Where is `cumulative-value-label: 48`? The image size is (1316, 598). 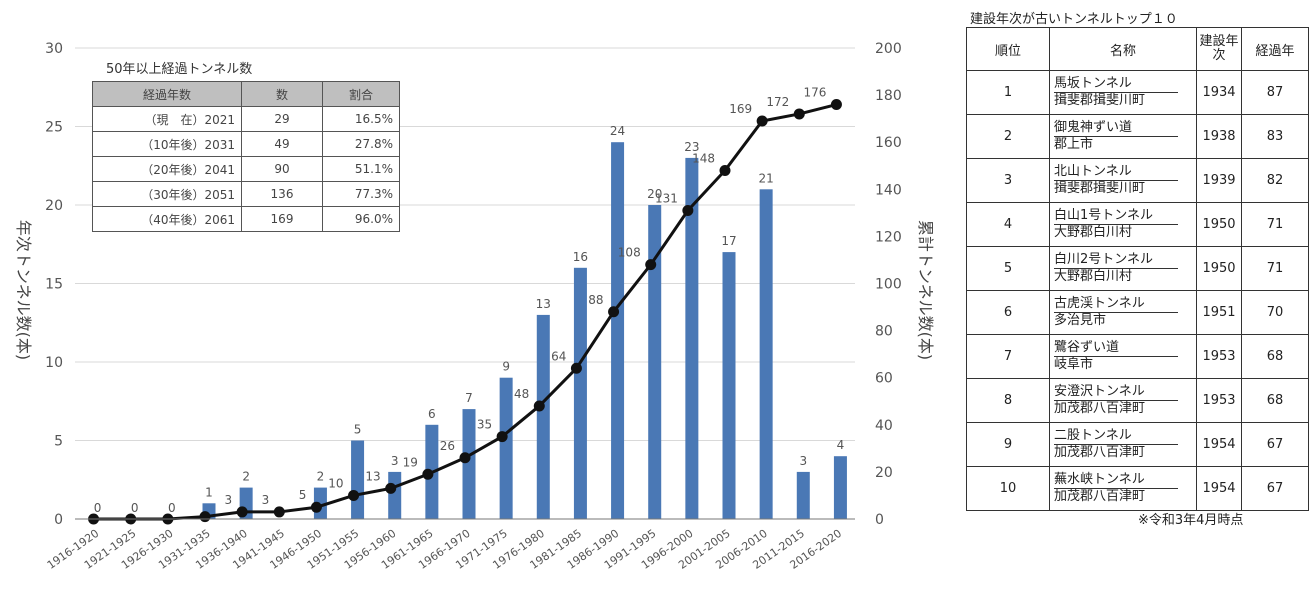
cumulative-value-label: 48 is located at coordinates (521, 394).